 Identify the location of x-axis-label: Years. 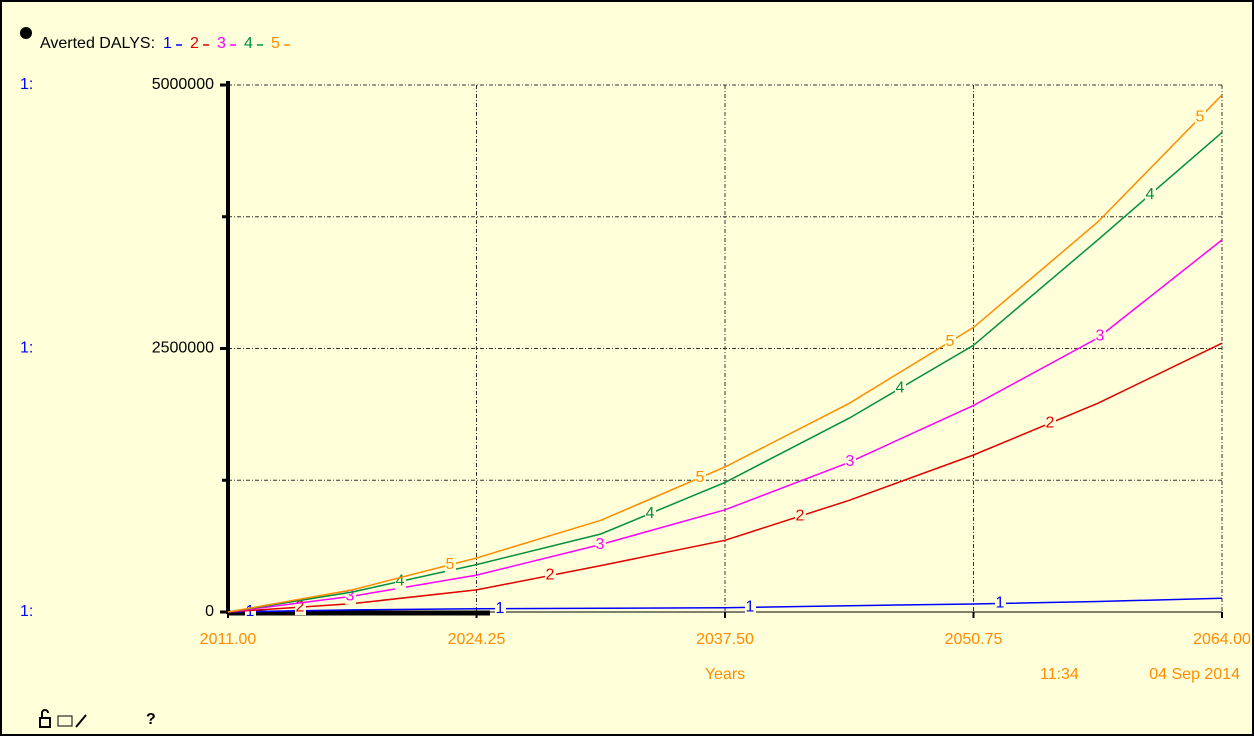
(725, 674).